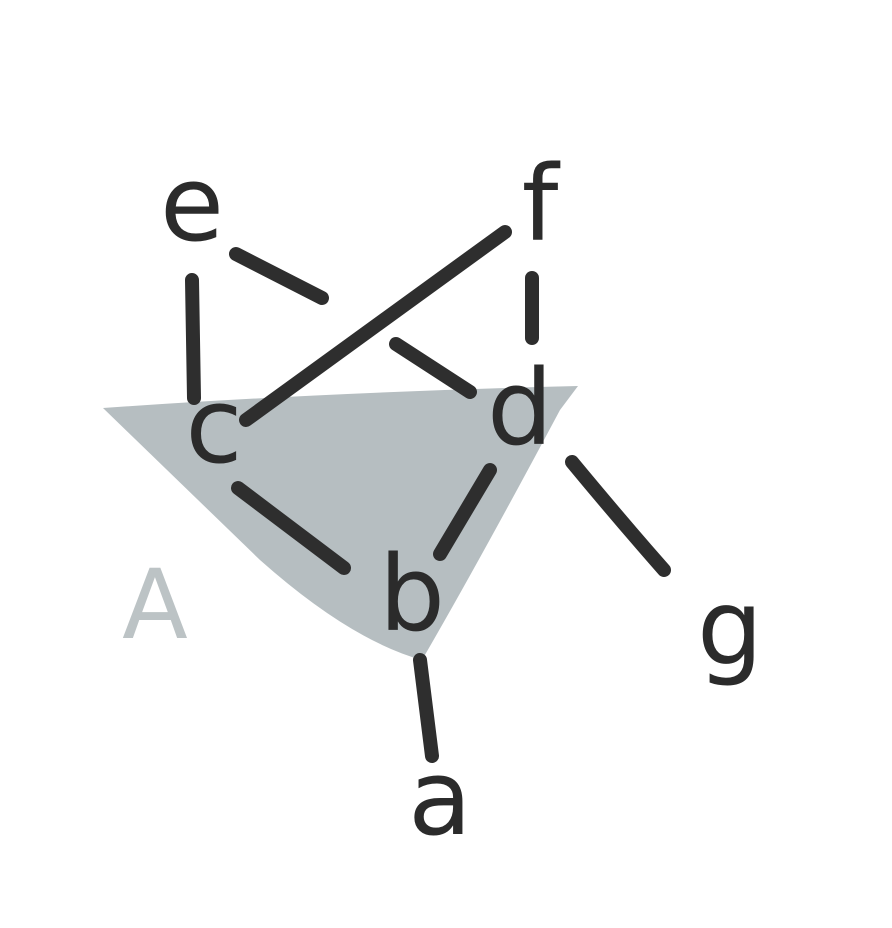 This screenshot has width=892, height=928. What do you see at coordinates (155, 605) in the screenshot?
I see `region-A-label: A` at bounding box center [155, 605].